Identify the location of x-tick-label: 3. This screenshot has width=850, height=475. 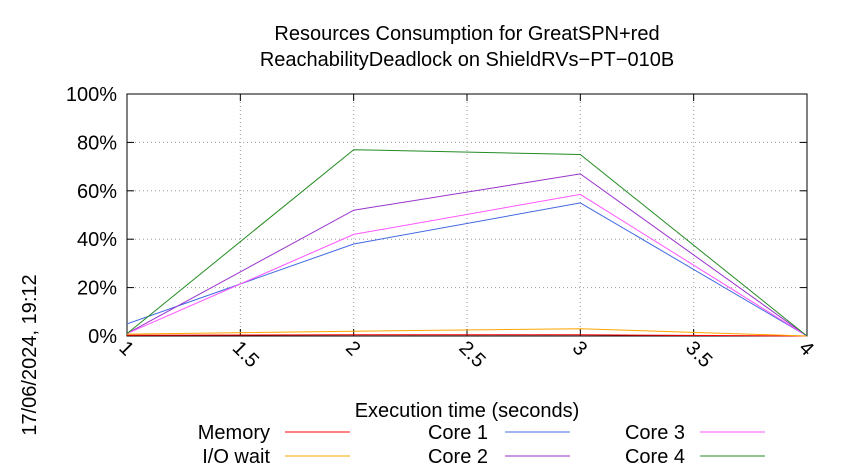
(579, 348).